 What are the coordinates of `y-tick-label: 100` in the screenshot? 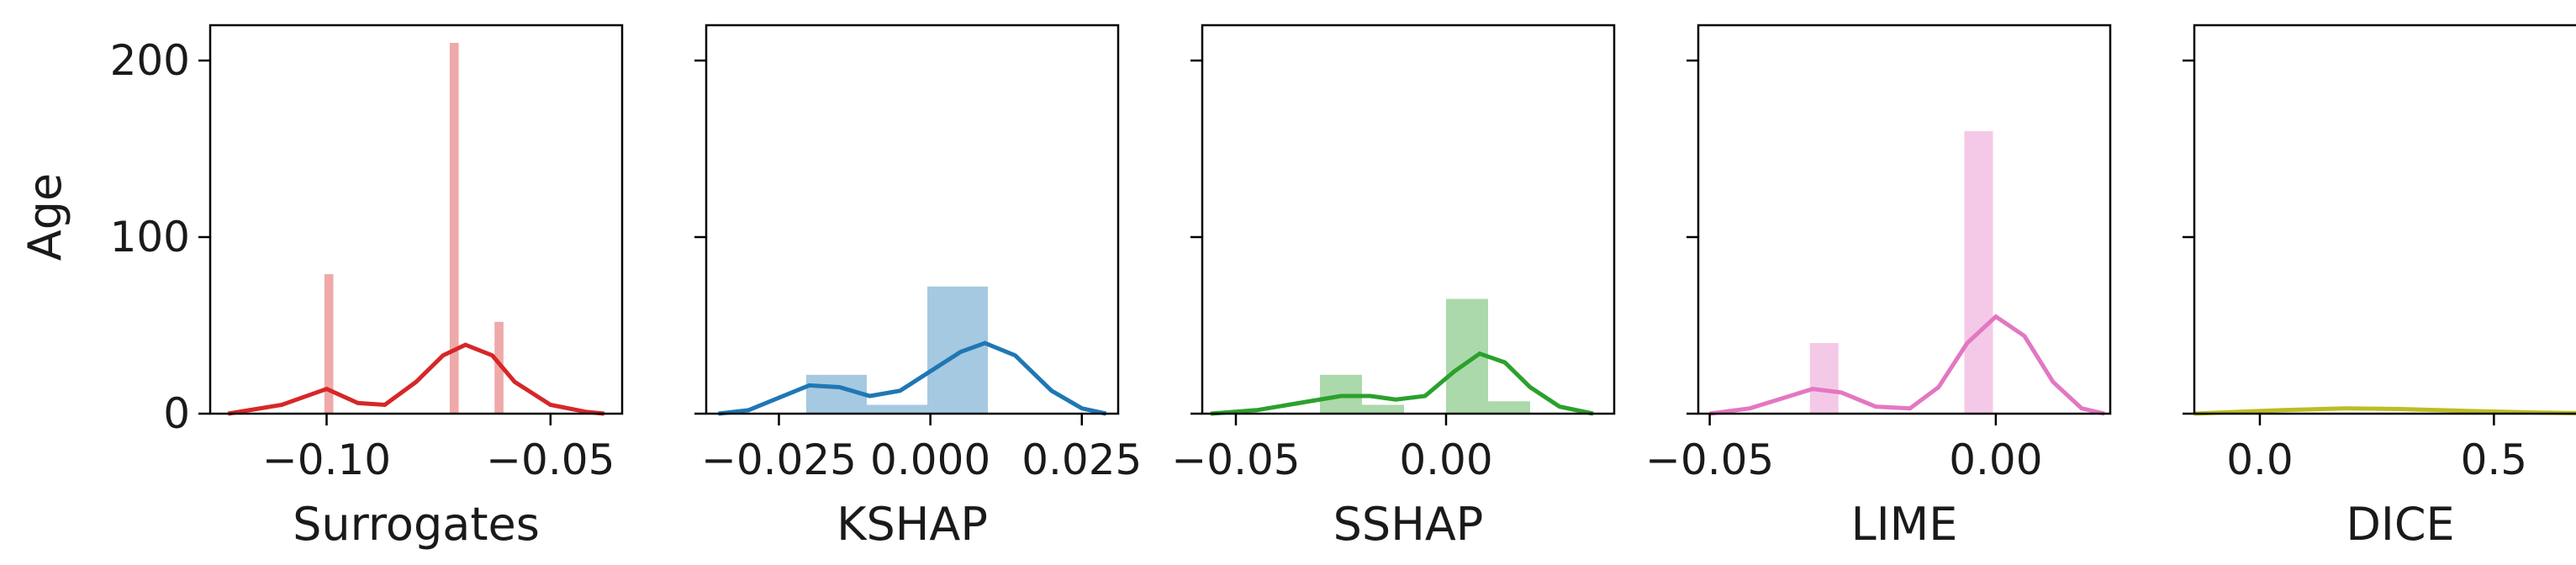 It's located at (150, 237).